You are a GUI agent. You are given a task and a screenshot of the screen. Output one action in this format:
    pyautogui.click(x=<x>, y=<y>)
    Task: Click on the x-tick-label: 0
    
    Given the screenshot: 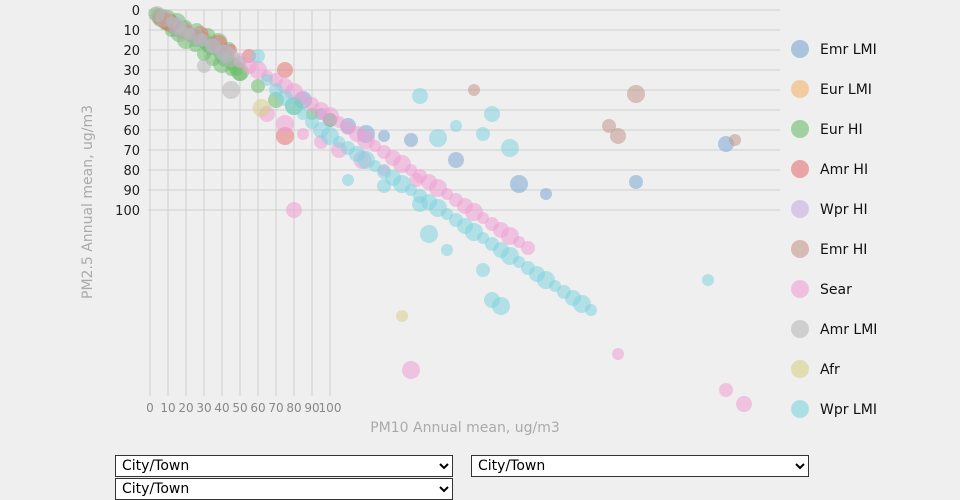 What is the action you would take?
    pyautogui.click(x=150, y=408)
    